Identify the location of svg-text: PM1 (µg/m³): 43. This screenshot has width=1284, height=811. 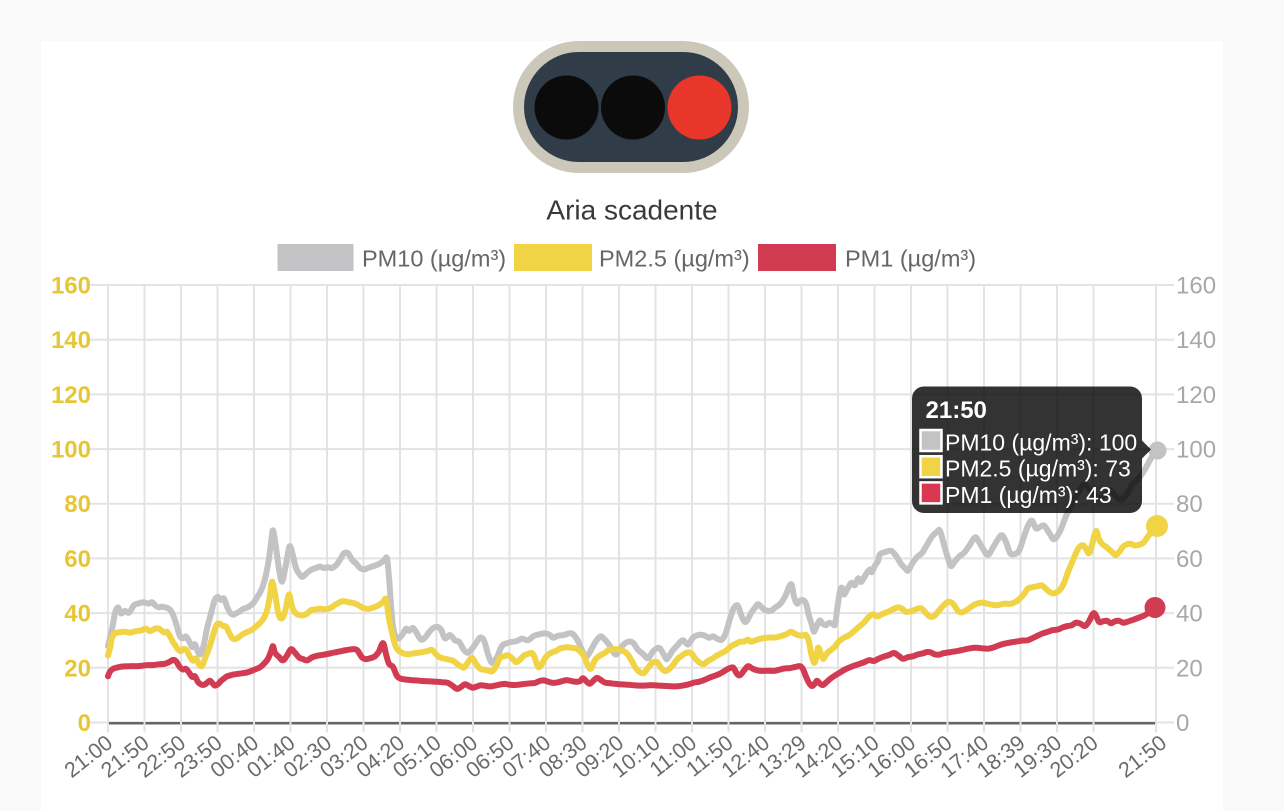
(1028, 495).